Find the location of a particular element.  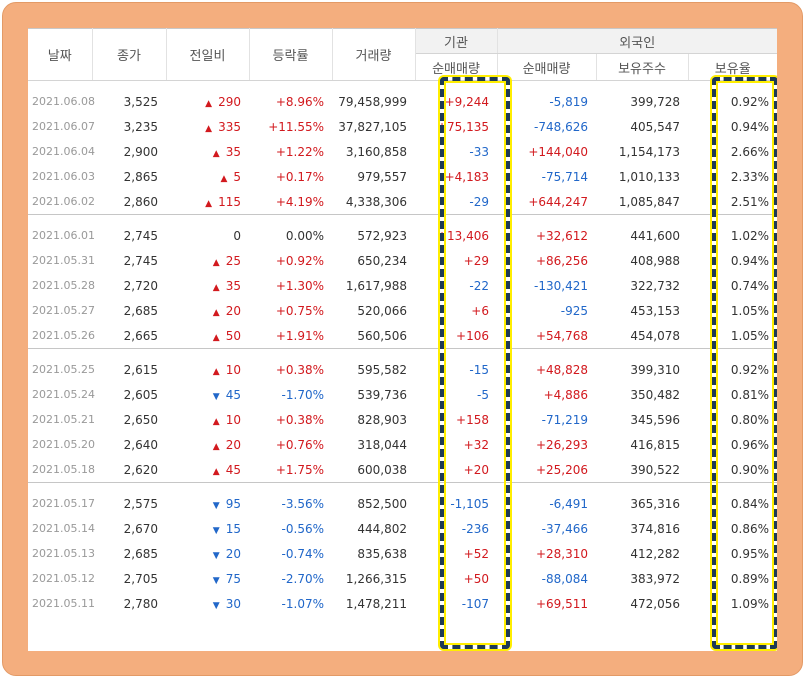

cell-foreign-net: +48,828 is located at coordinates (561, 369).